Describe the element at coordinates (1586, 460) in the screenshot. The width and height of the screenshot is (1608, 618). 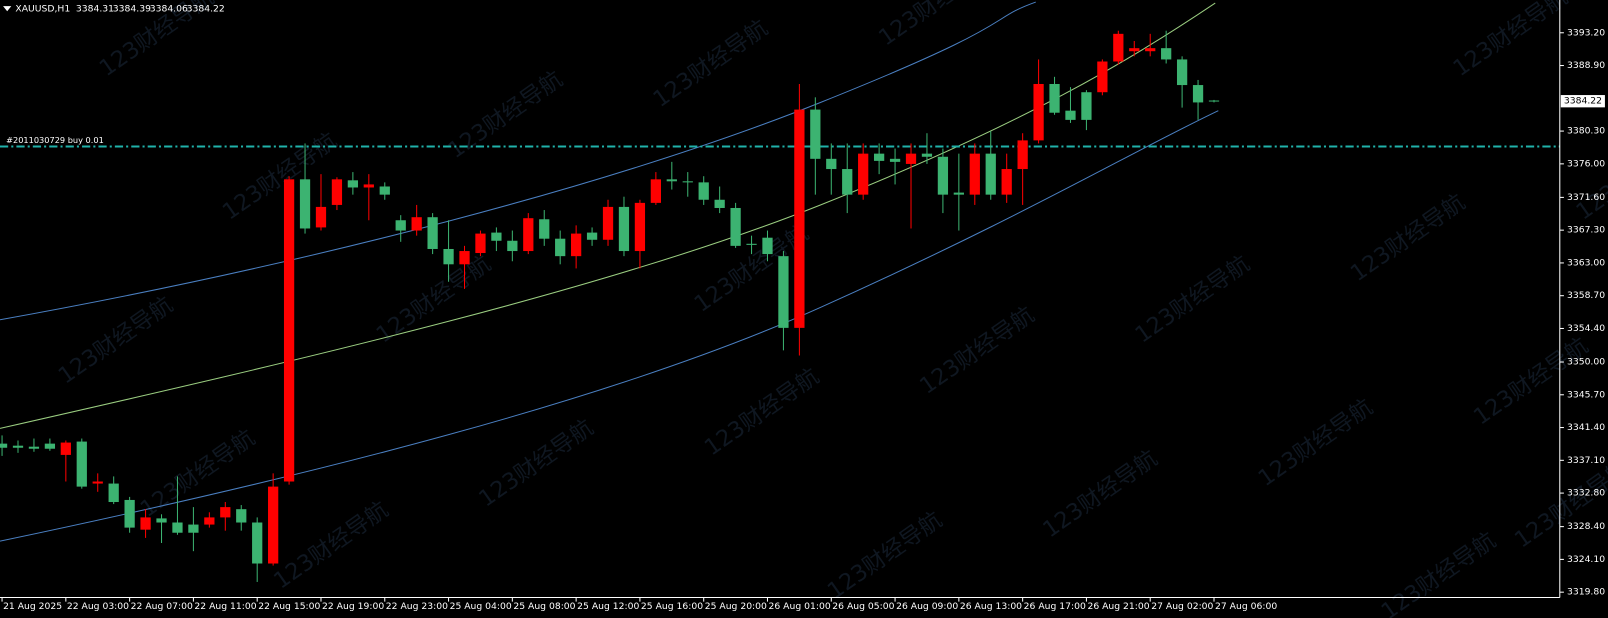
I see `y-tick-label: 3337.10` at that location.